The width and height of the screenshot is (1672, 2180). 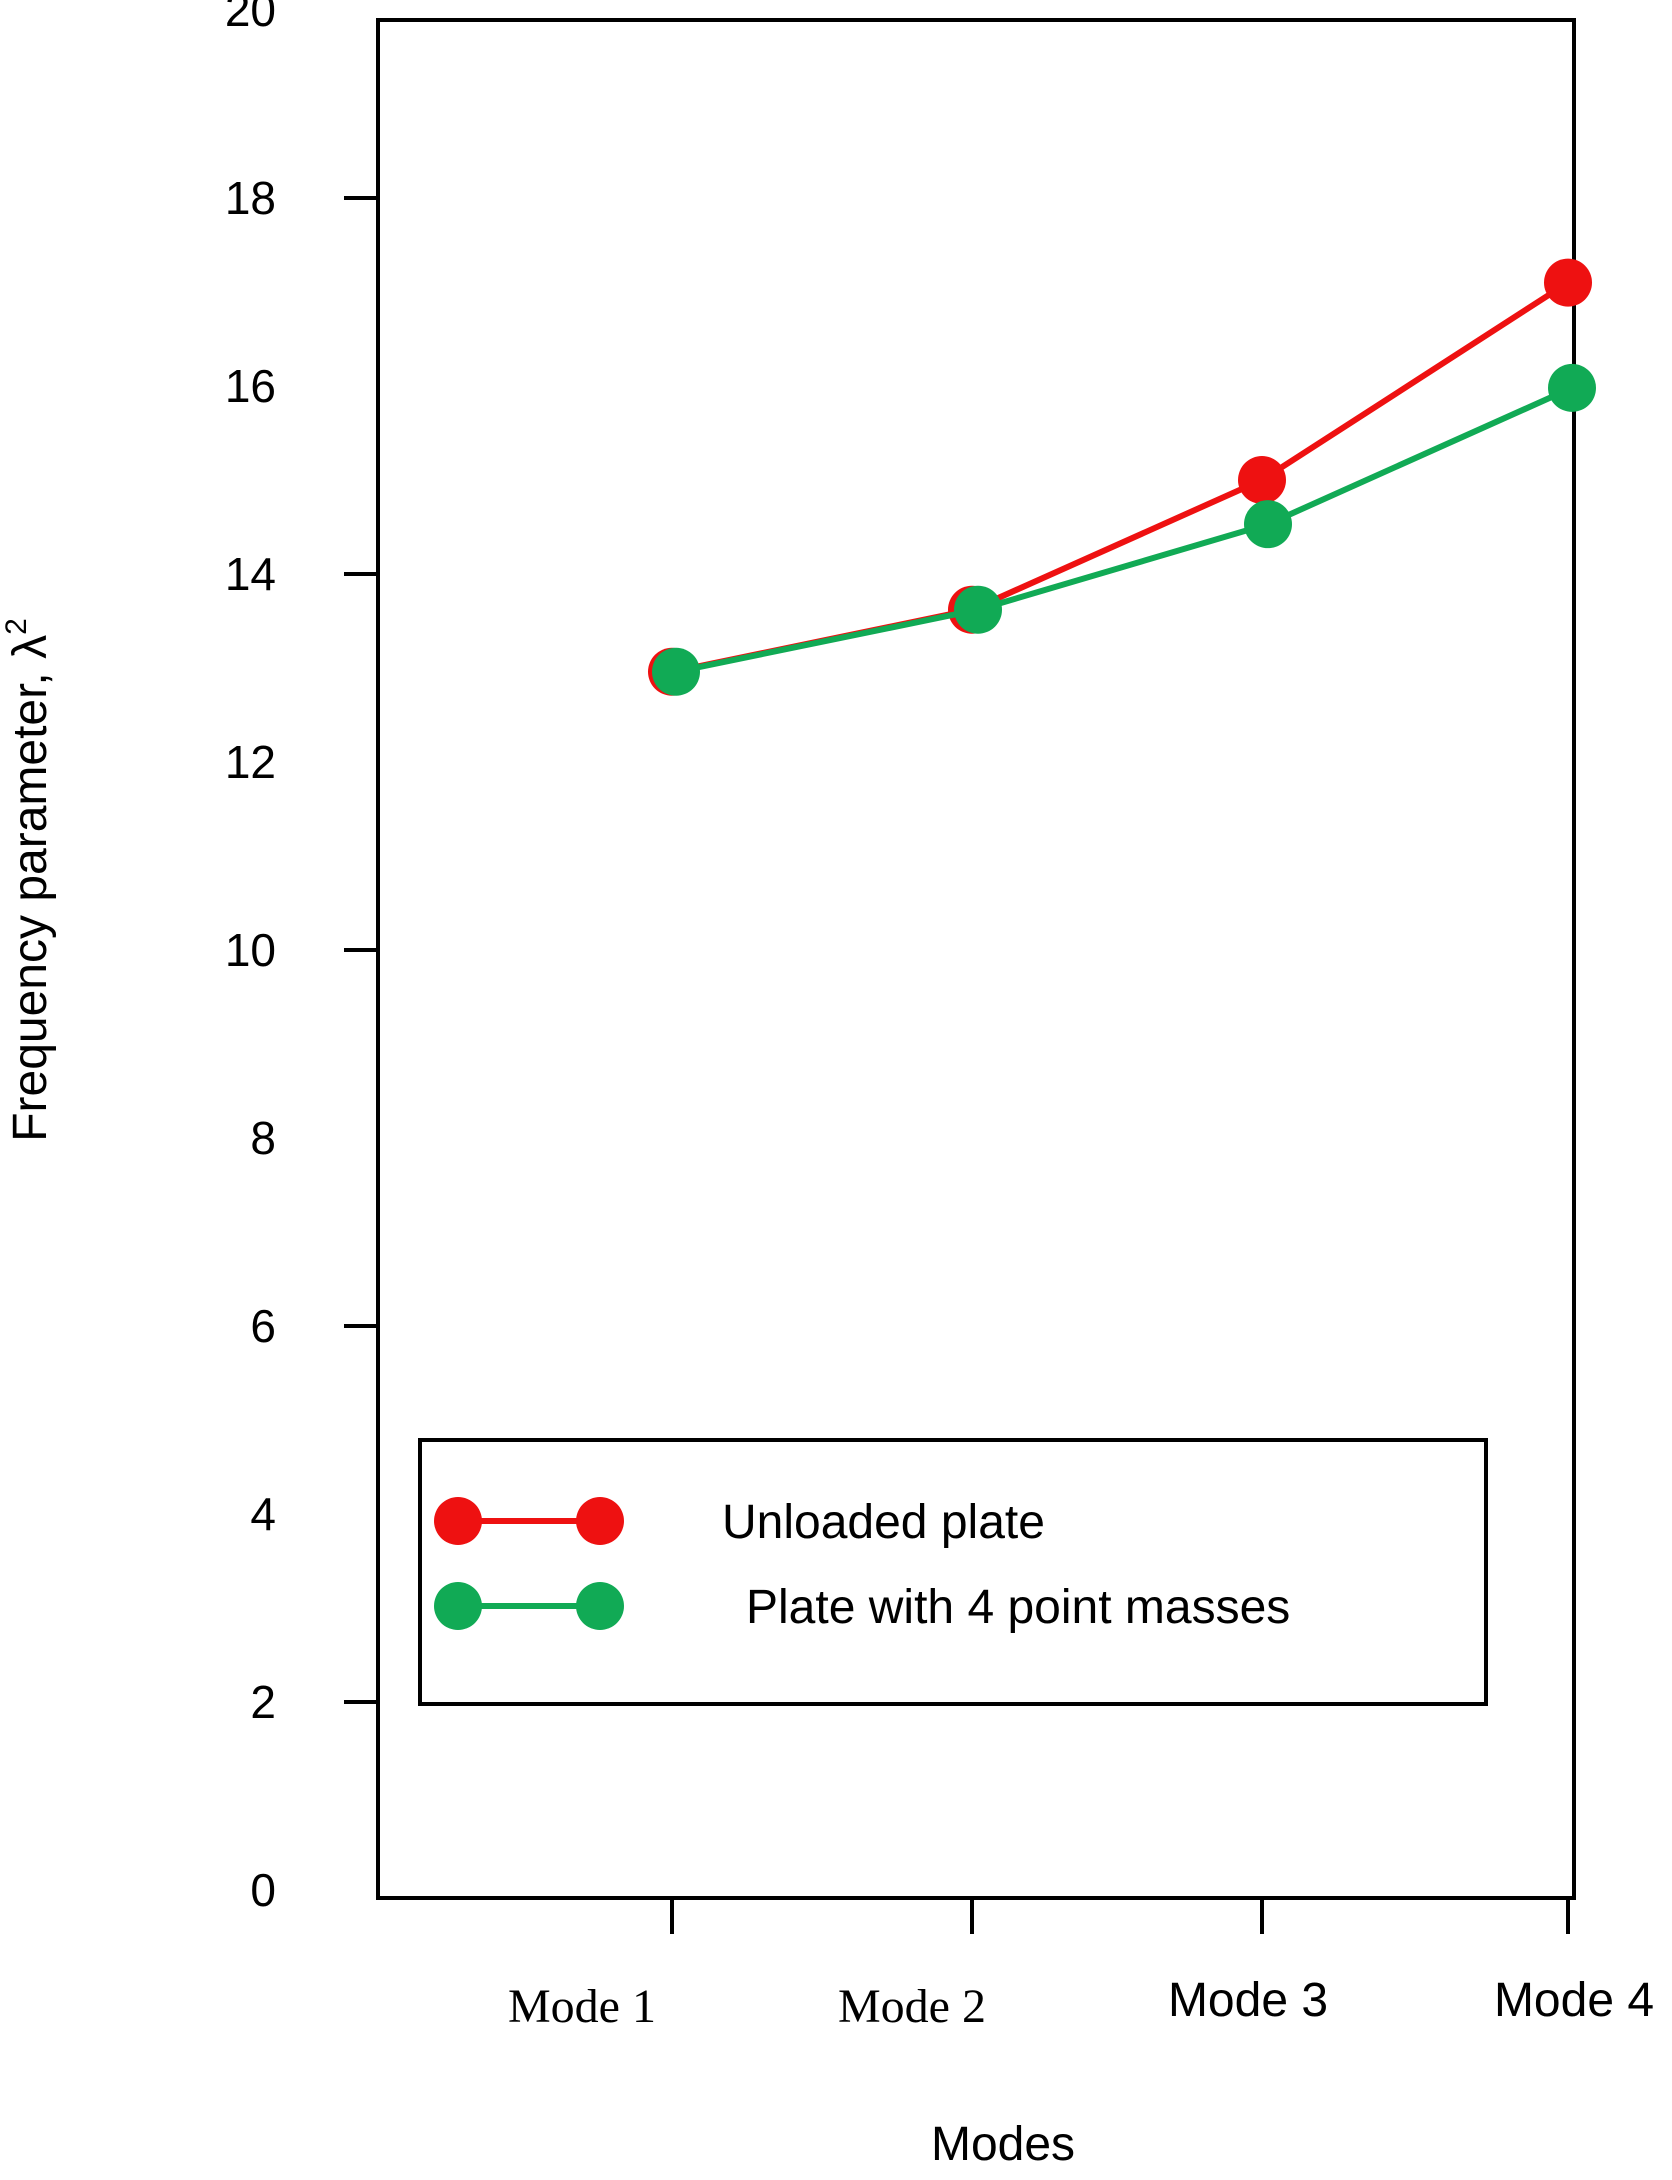 I want to click on y-tick-label-2: 2, so click(x=263, y=1702).